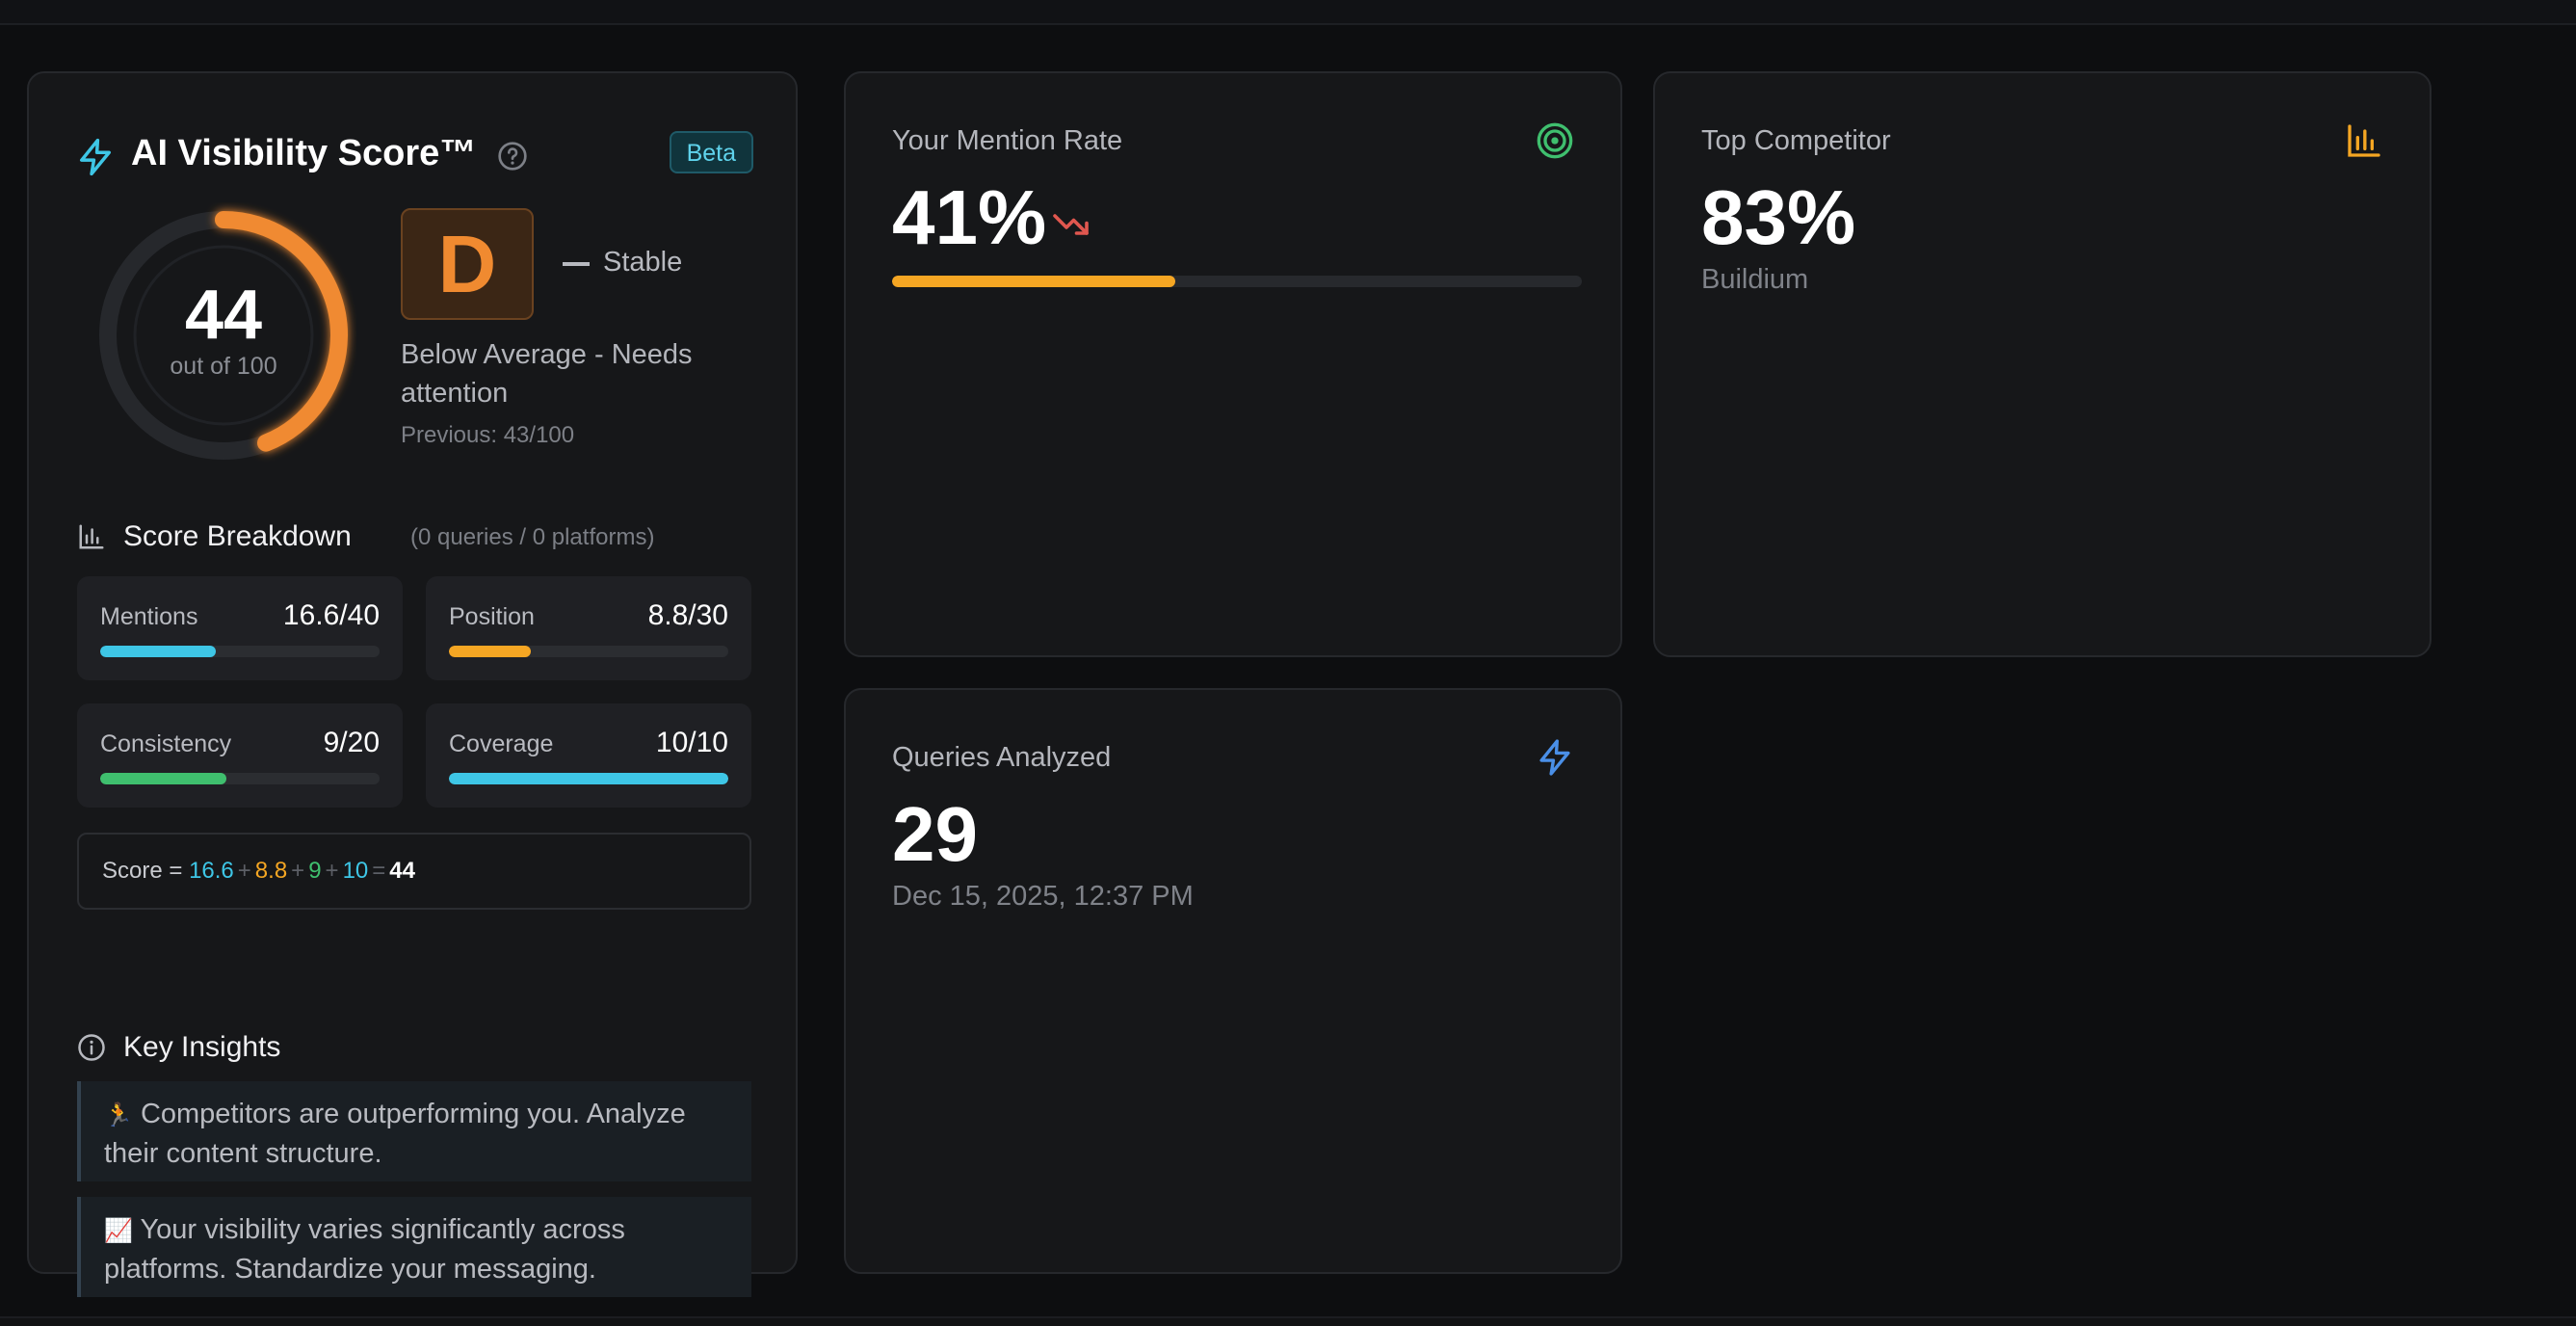  What do you see at coordinates (711, 152) in the screenshot?
I see `beta-badge: Beta` at bounding box center [711, 152].